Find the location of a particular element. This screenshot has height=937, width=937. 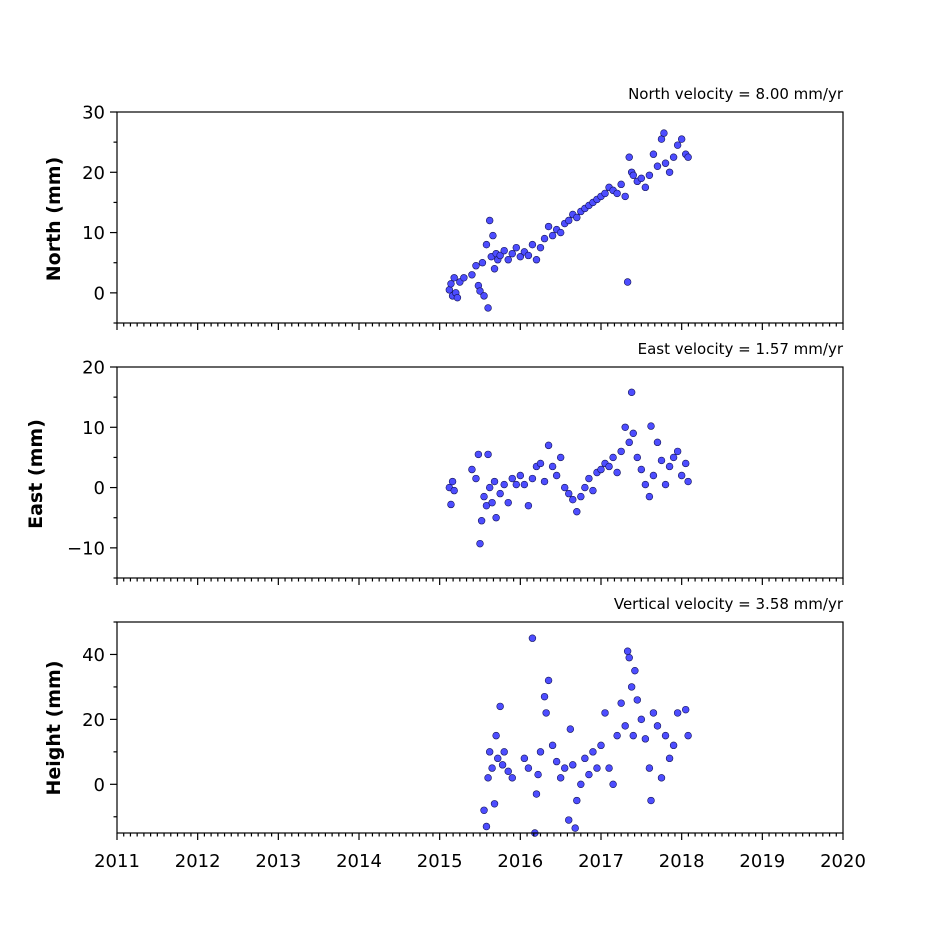

x-tick-label: 2011 is located at coordinates (117, 861).